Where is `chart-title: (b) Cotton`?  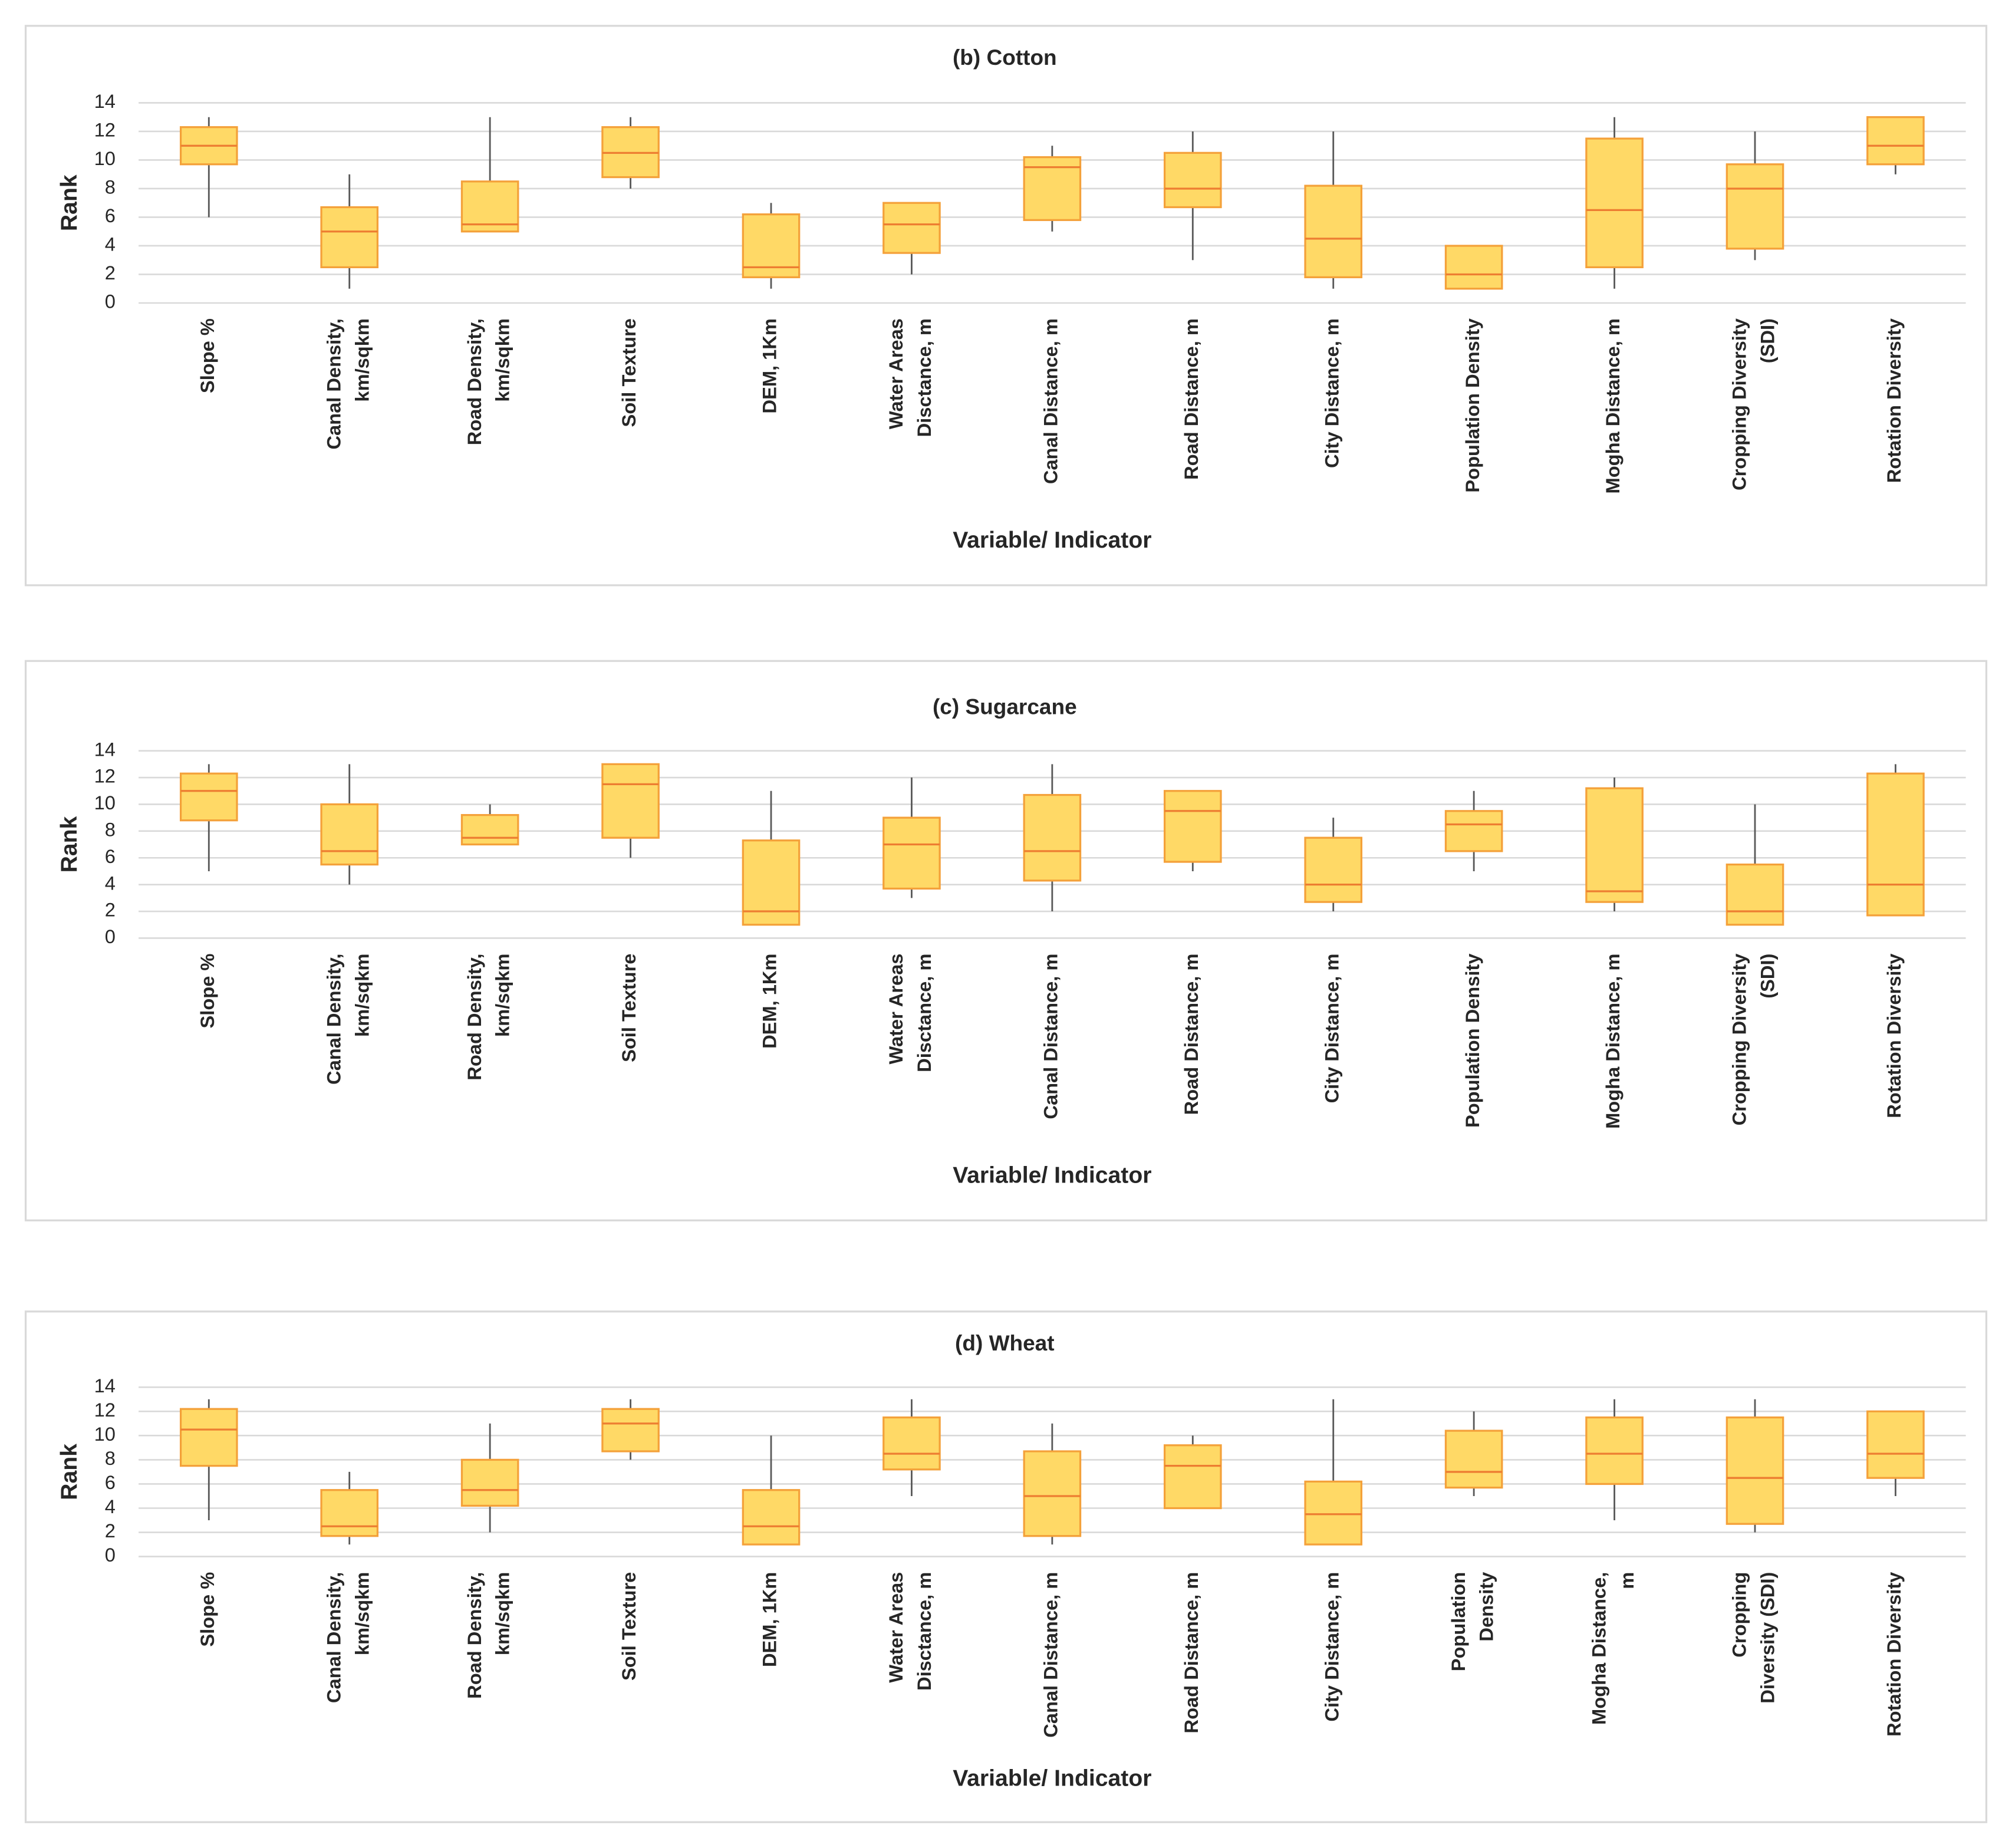 chart-title: (b) Cotton is located at coordinates (1005, 57).